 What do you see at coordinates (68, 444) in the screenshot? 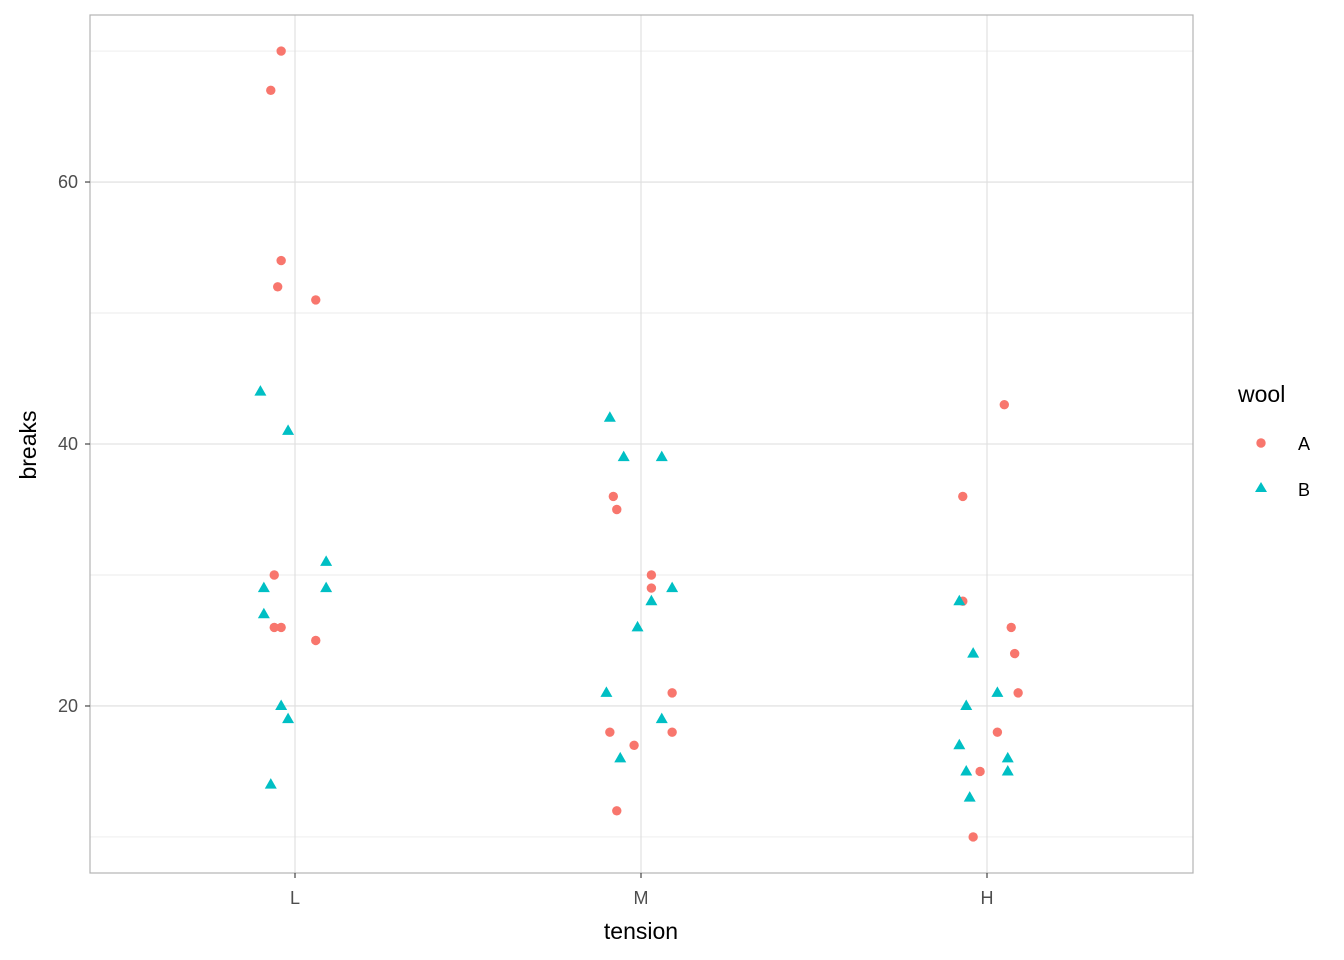
I see `y-tick-label: 40` at bounding box center [68, 444].